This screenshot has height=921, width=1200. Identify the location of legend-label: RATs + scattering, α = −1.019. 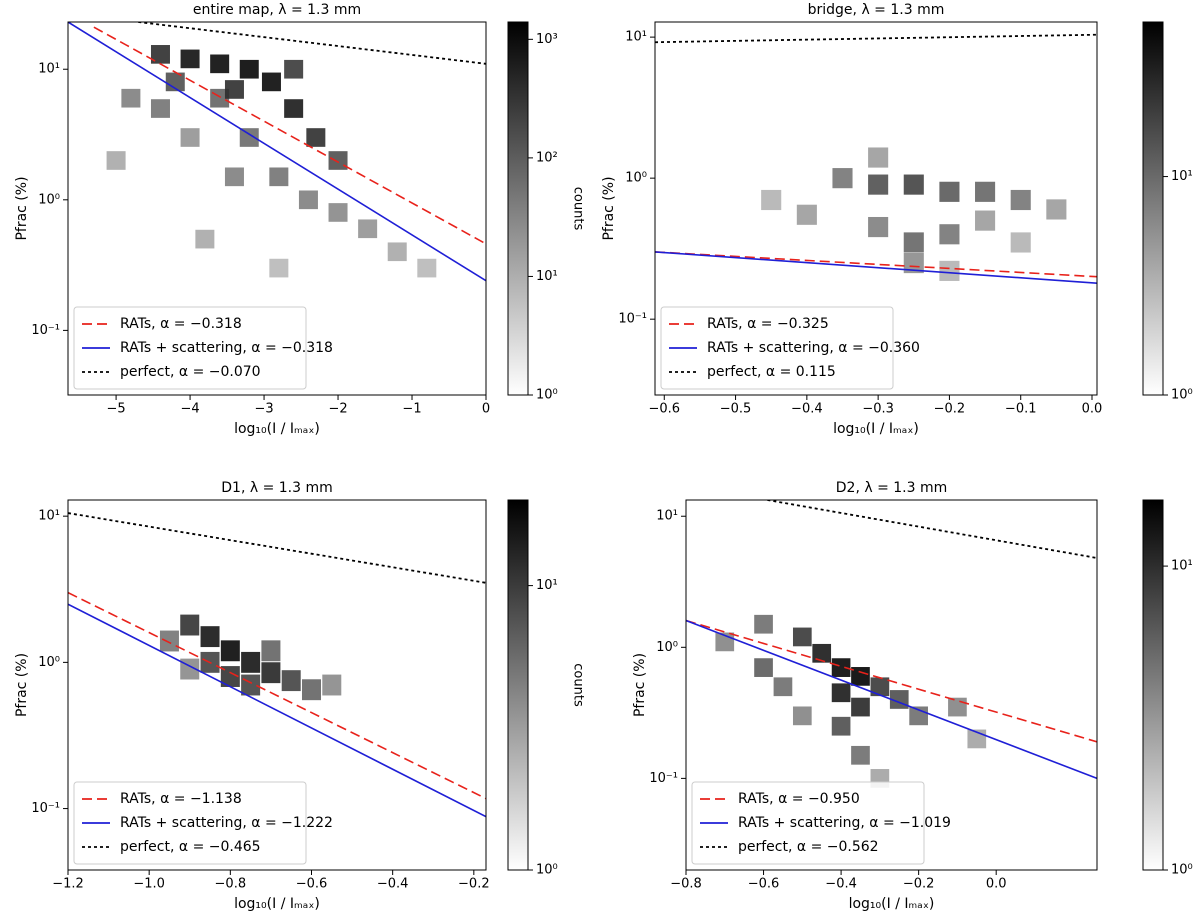
(844, 823).